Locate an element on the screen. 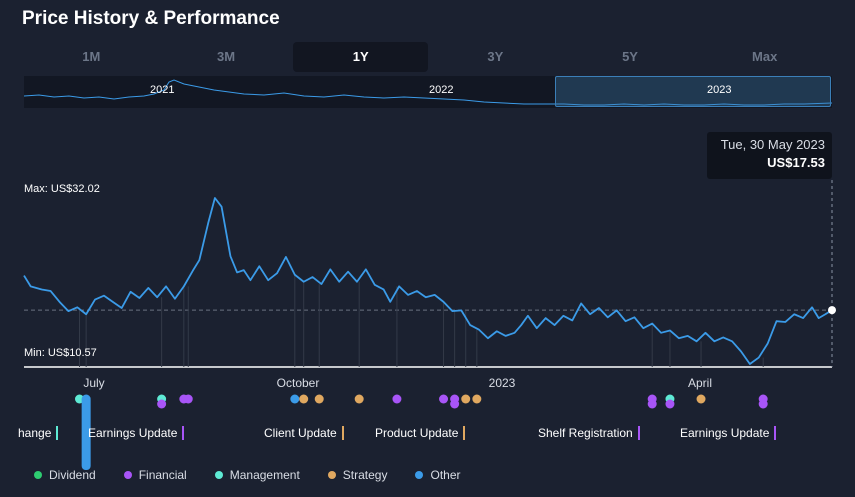 The width and height of the screenshot is (855, 497). legend-management: Management is located at coordinates (257, 475).